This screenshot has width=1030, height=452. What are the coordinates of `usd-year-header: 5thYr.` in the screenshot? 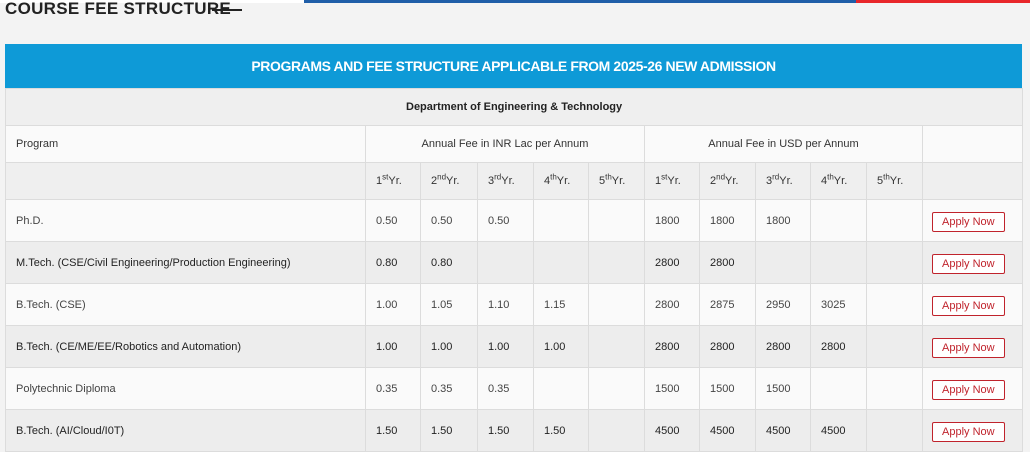 It's located at (894, 181).